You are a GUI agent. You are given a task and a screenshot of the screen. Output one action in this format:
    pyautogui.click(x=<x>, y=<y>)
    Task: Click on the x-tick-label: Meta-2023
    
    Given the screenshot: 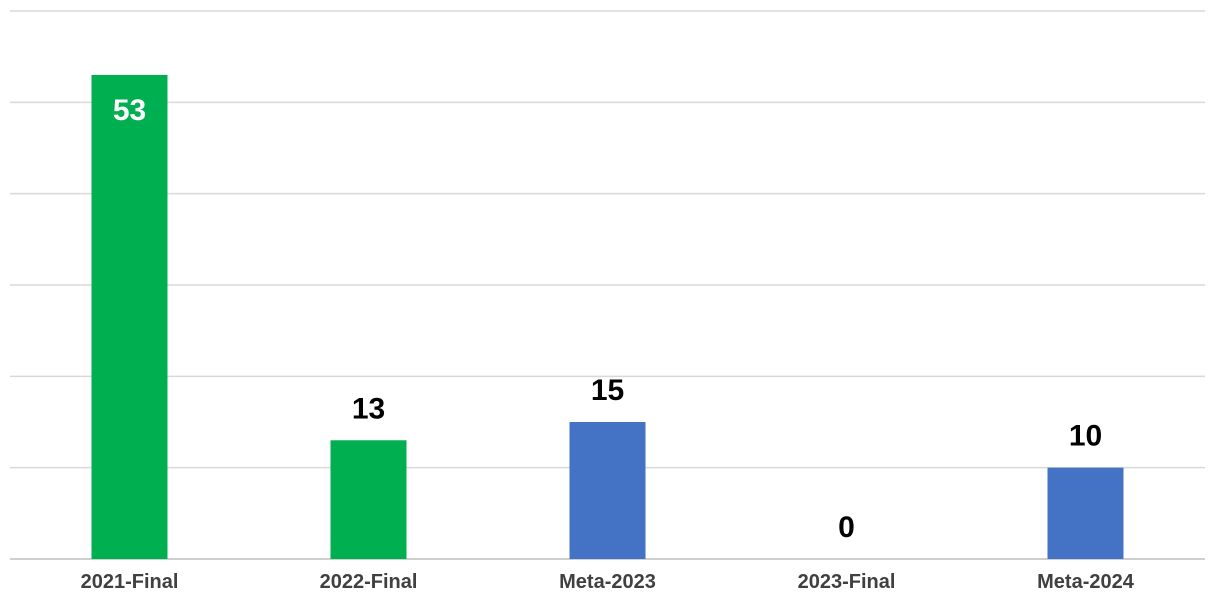 What is the action you would take?
    pyautogui.click(x=607, y=582)
    